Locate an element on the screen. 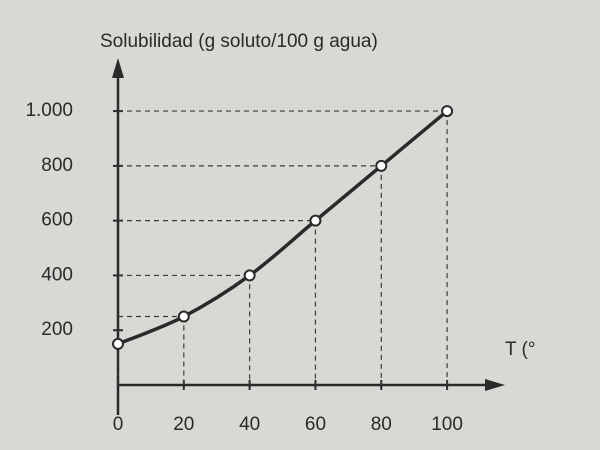  x-tick-label: 20 is located at coordinates (183, 424).